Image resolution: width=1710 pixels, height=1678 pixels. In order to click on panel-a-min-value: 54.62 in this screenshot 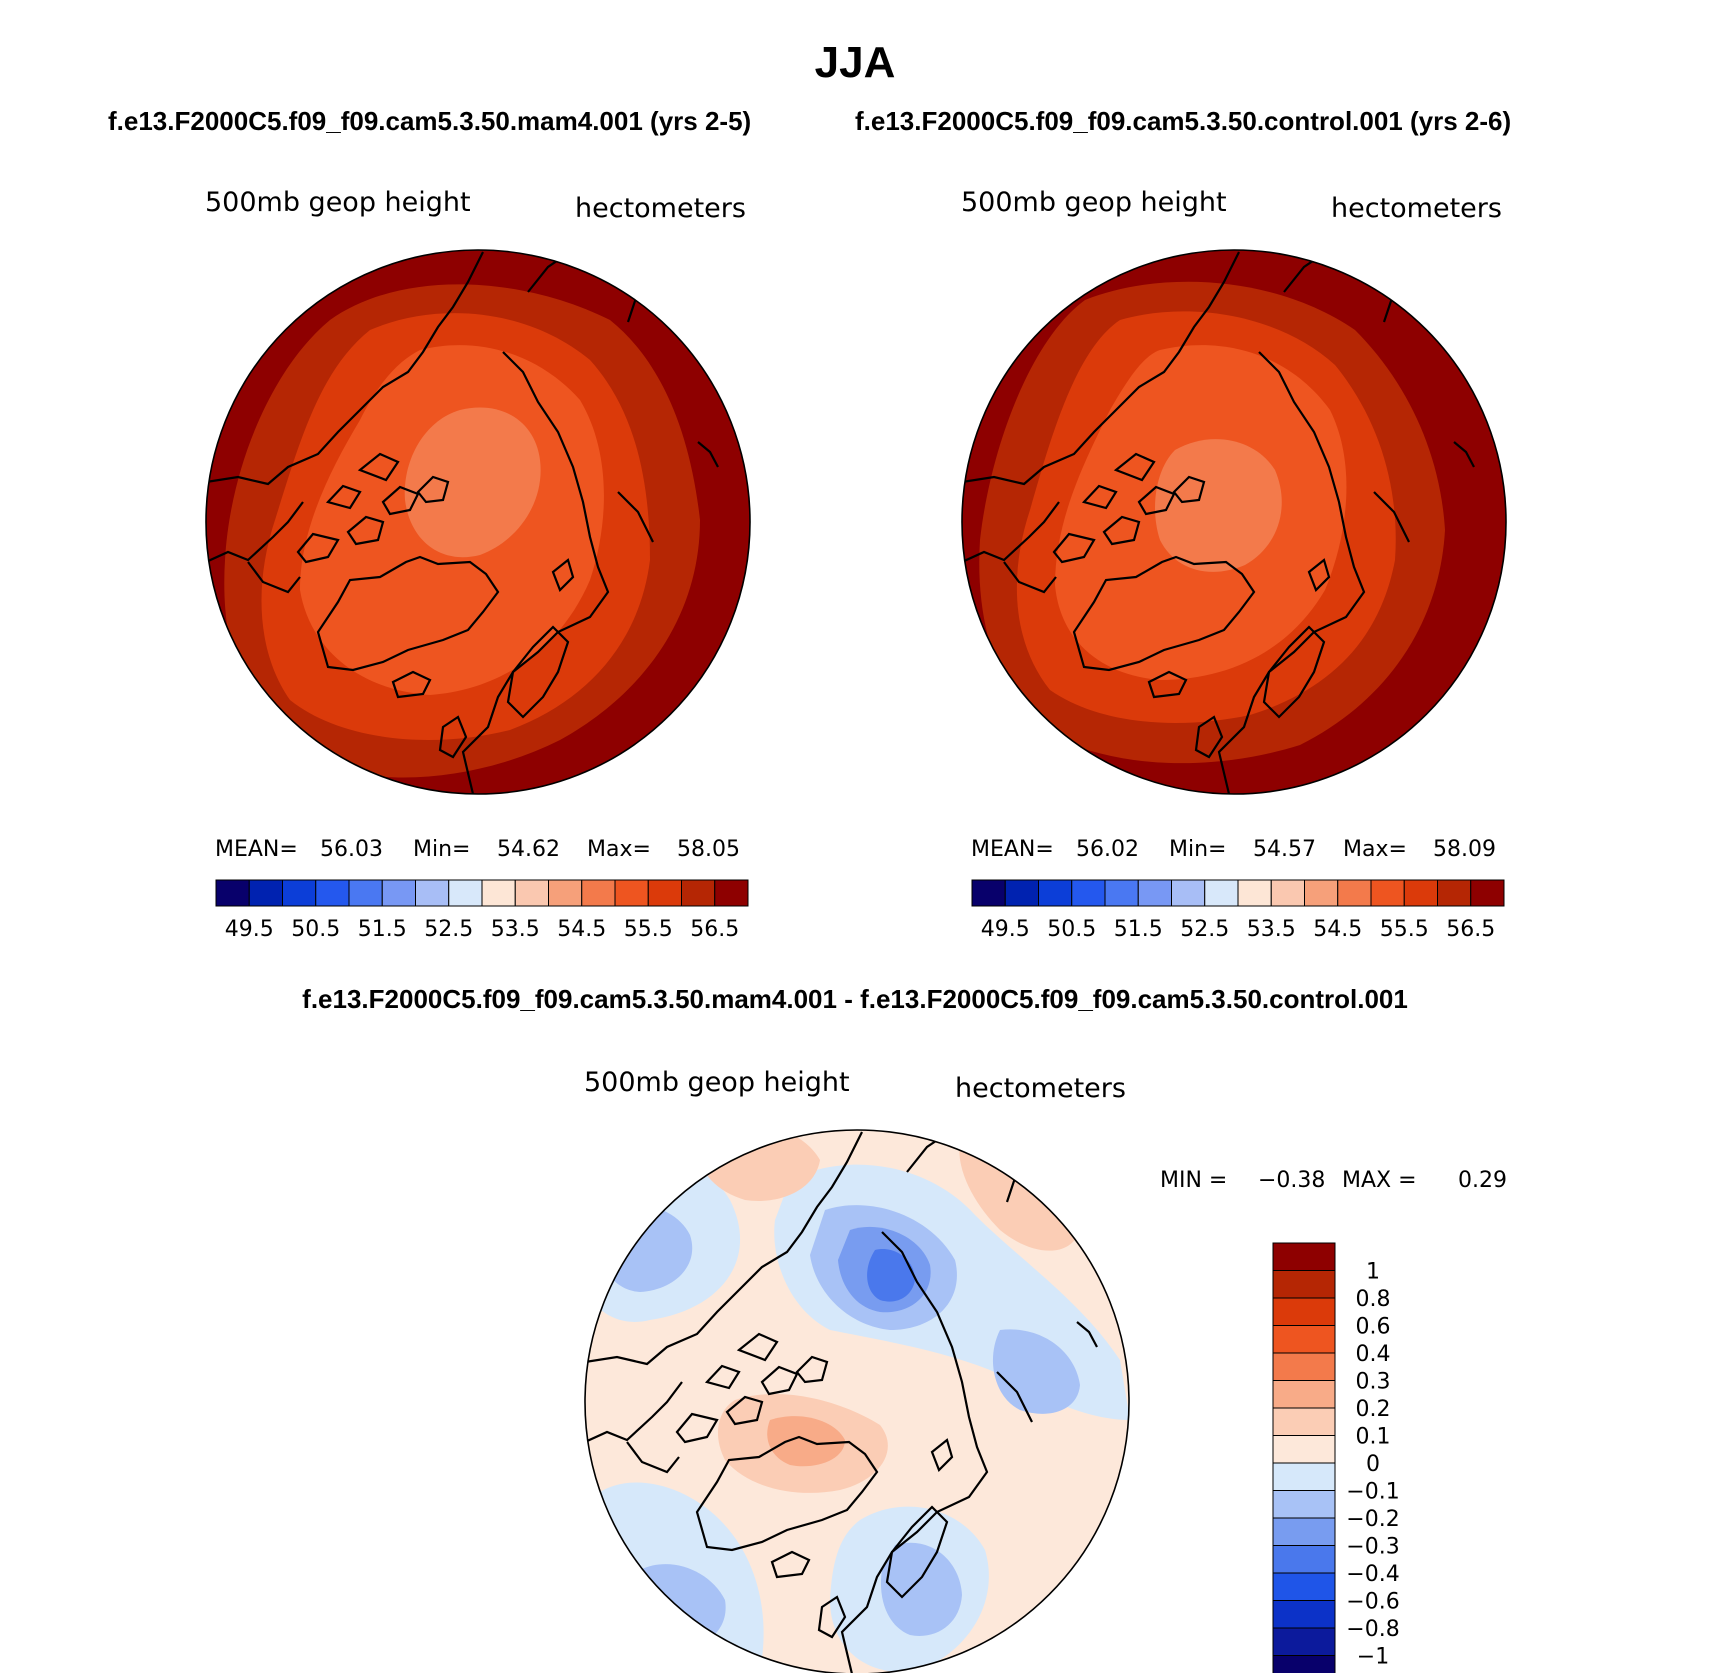, I will do `click(528, 849)`.